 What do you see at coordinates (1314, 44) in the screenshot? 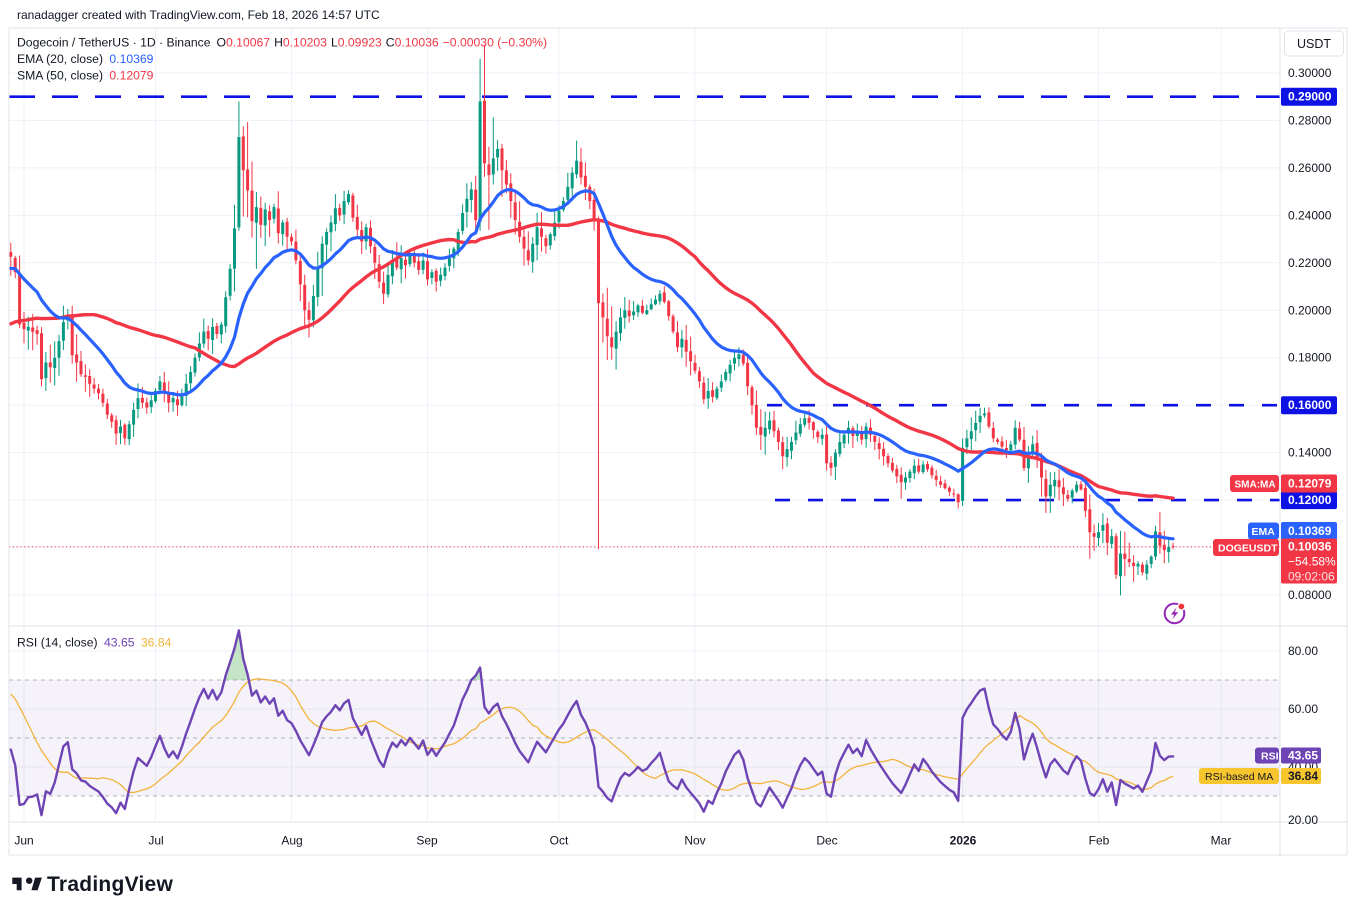
I see `svg-text: USDT` at bounding box center [1314, 44].